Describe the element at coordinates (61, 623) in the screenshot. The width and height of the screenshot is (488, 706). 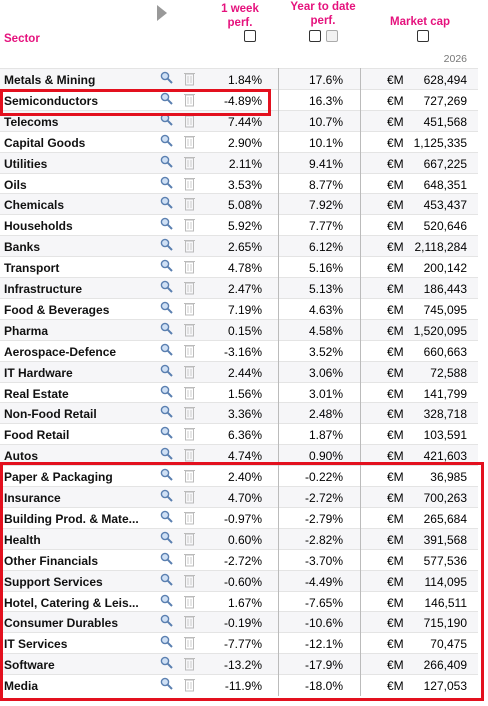
I see `sector-name: Consumer Durables` at that location.